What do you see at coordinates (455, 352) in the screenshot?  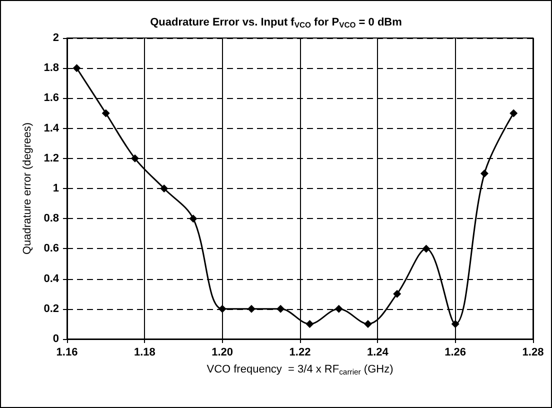 I see `x-tick-label: 1.26` at bounding box center [455, 352].